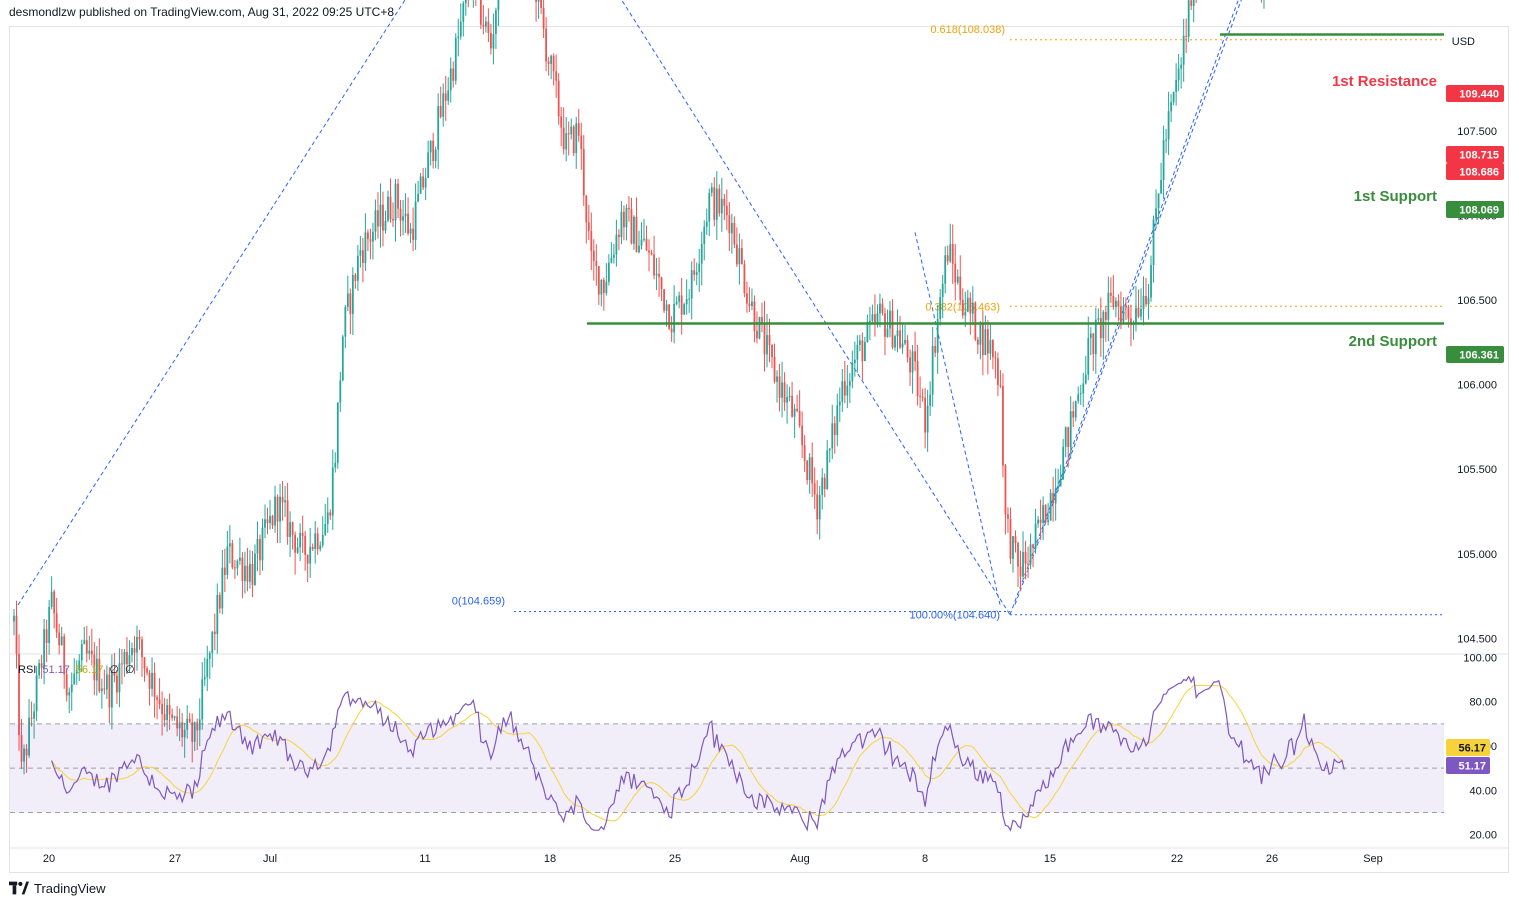 The height and width of the screenshot is (907, 1519). What do you see at coordinates (1475, 171) in the screenshot?
I see `prev-close-tag: 108.686` at bounding box center [1475, 171].